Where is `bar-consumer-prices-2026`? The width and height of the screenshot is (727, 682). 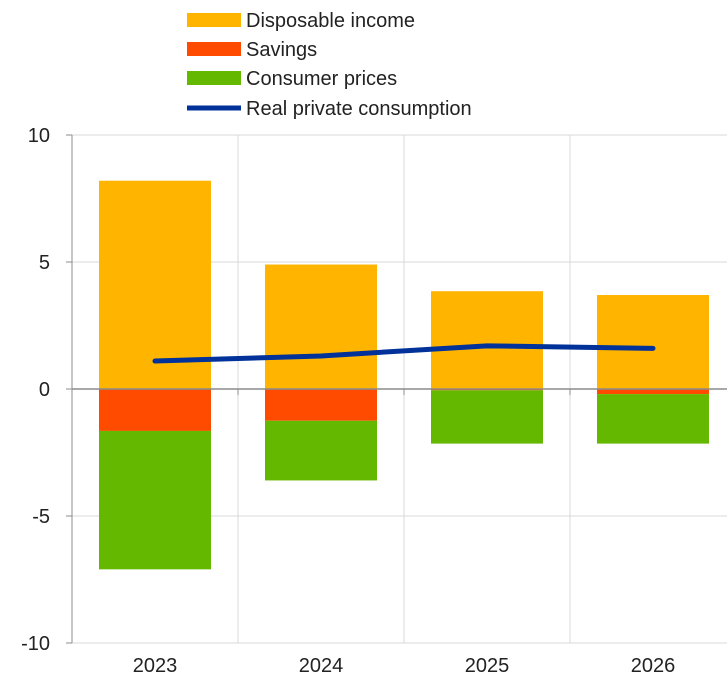 bar-consumer-prices-2026 is located at coordinates (653, 419).